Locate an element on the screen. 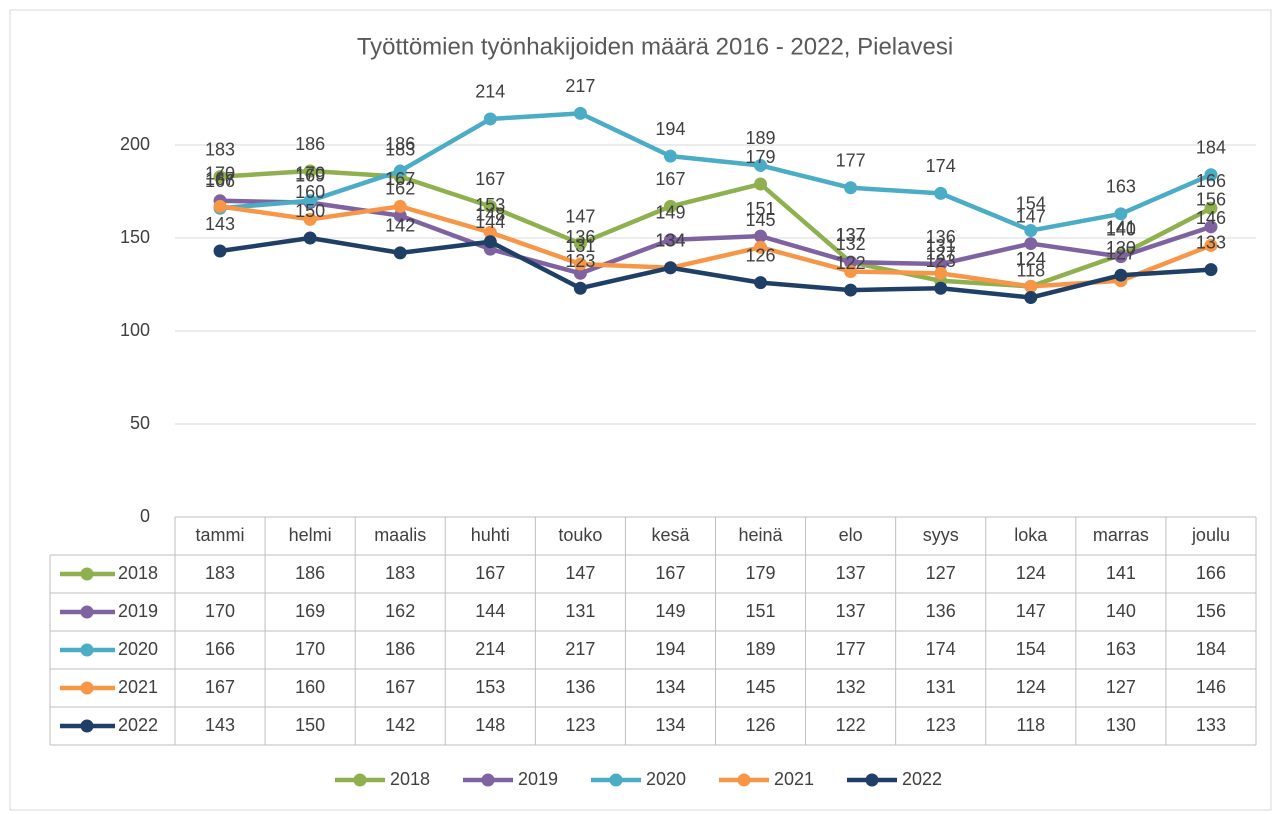 Image resolution: width=1282 pixels, height=814 pixels. legend-label: 2019 is located at coordinates (538, 779).